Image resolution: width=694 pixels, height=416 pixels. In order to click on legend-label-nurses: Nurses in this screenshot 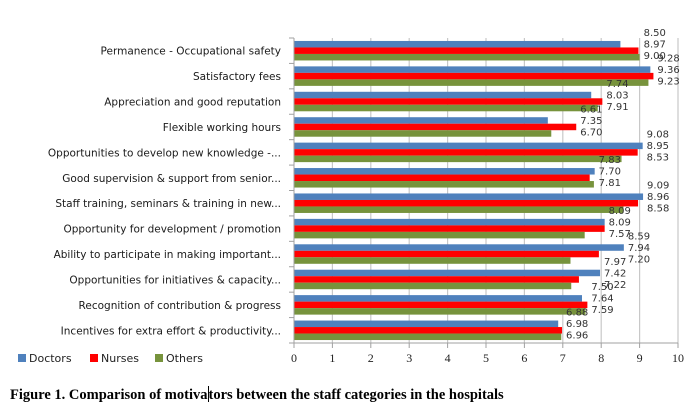, I will do `click(120, 358)`.